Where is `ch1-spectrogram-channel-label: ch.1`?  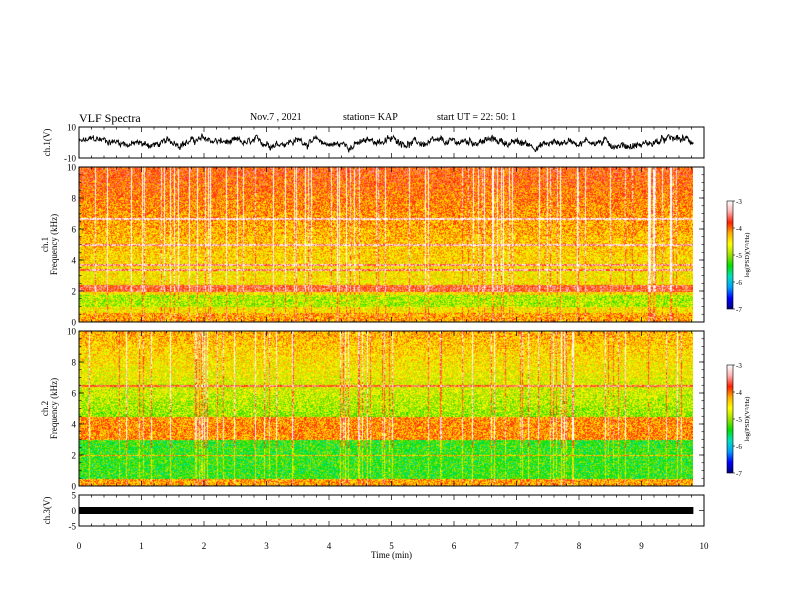
ch1-spectrogram-channel-label: ch.1 is located at coordinates (45, 244).